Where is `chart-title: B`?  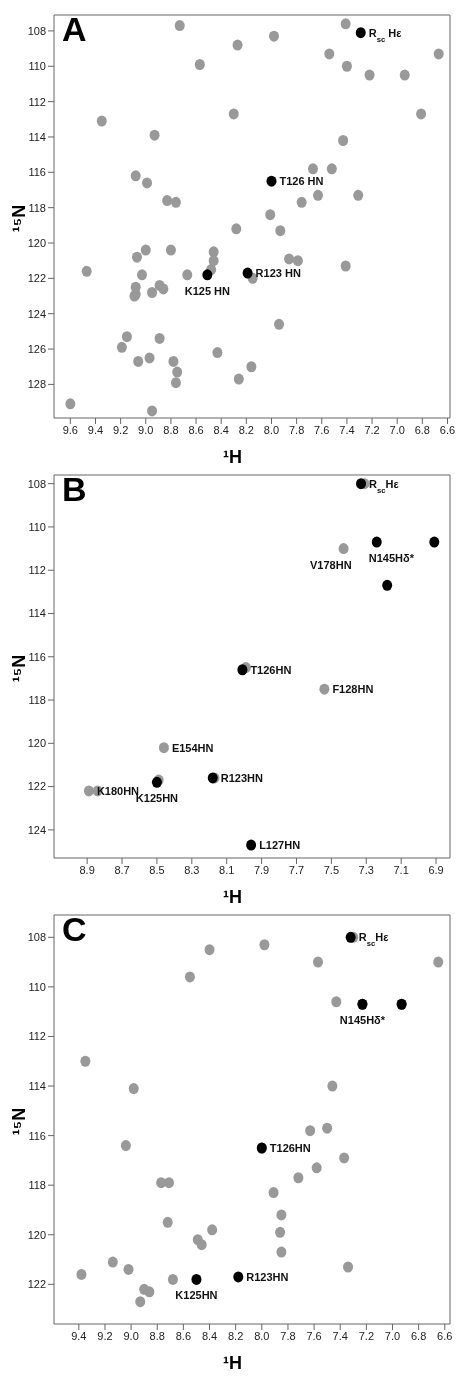 chart-title: B is located at coordinates (74, 489).